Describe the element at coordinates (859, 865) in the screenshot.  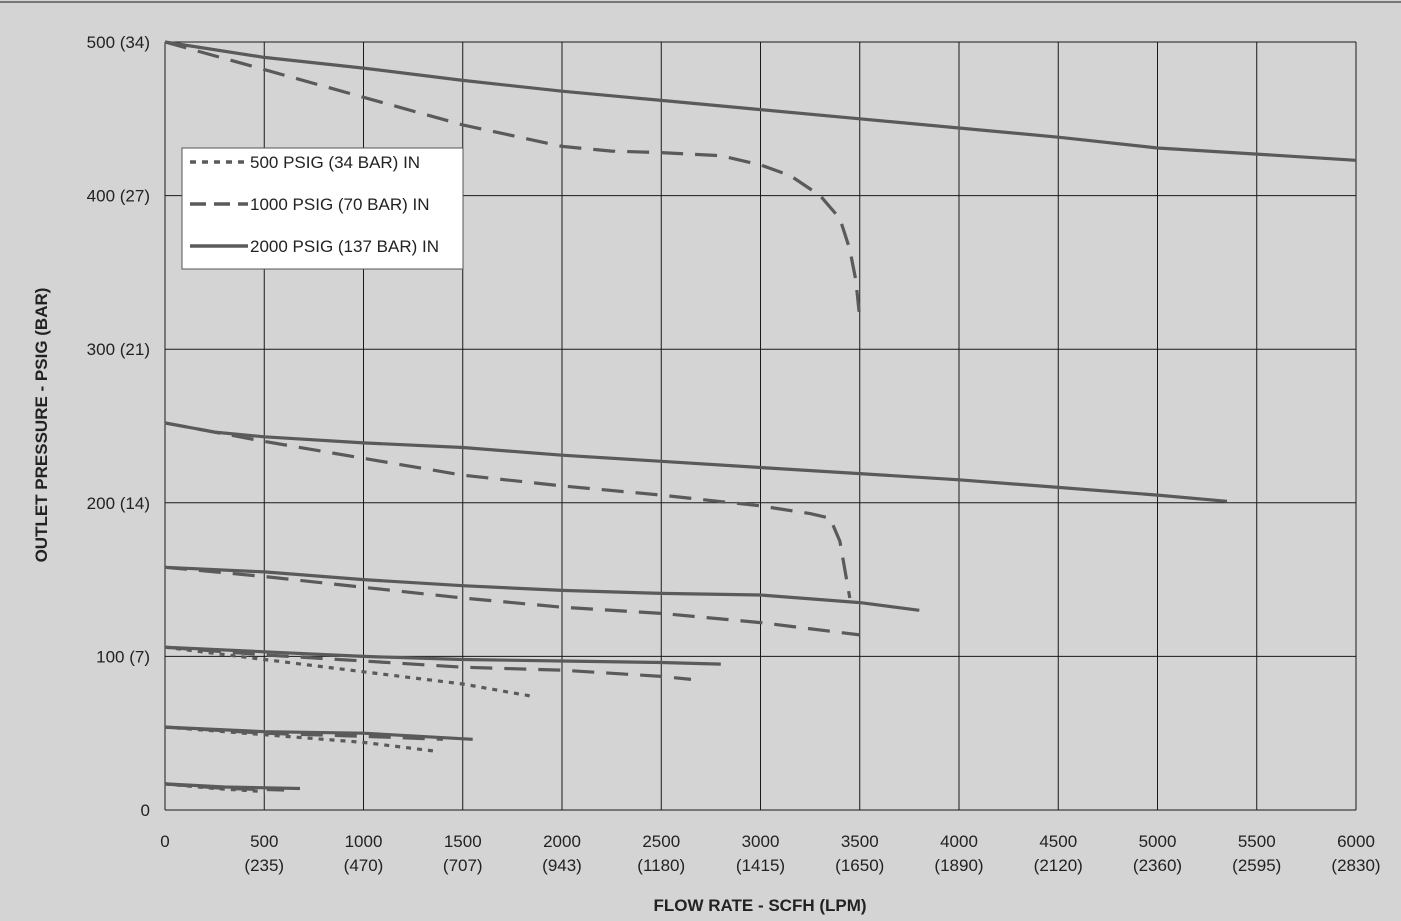
I see `x-tick-sublabel: (1650)` at that location.